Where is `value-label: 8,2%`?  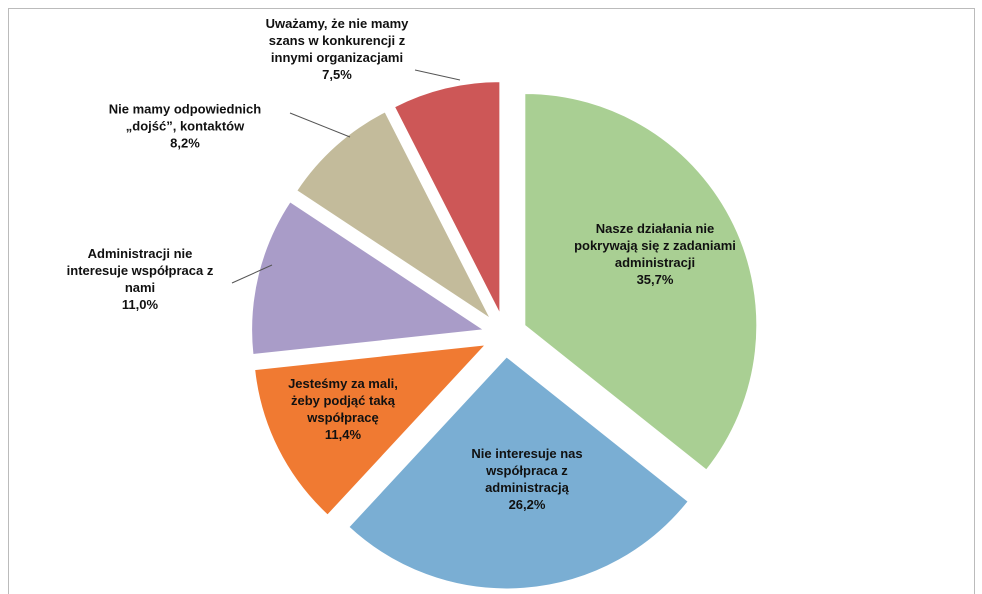 value-label: 8,2% is located at coordinates (185, 142).